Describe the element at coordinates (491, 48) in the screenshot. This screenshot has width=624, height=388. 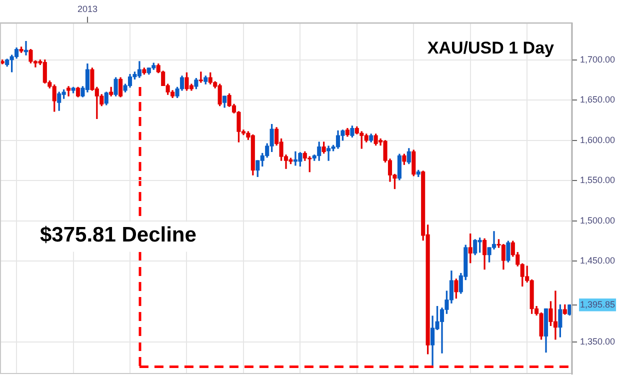
I see `text: XAU/USD 1 Day` at that location.